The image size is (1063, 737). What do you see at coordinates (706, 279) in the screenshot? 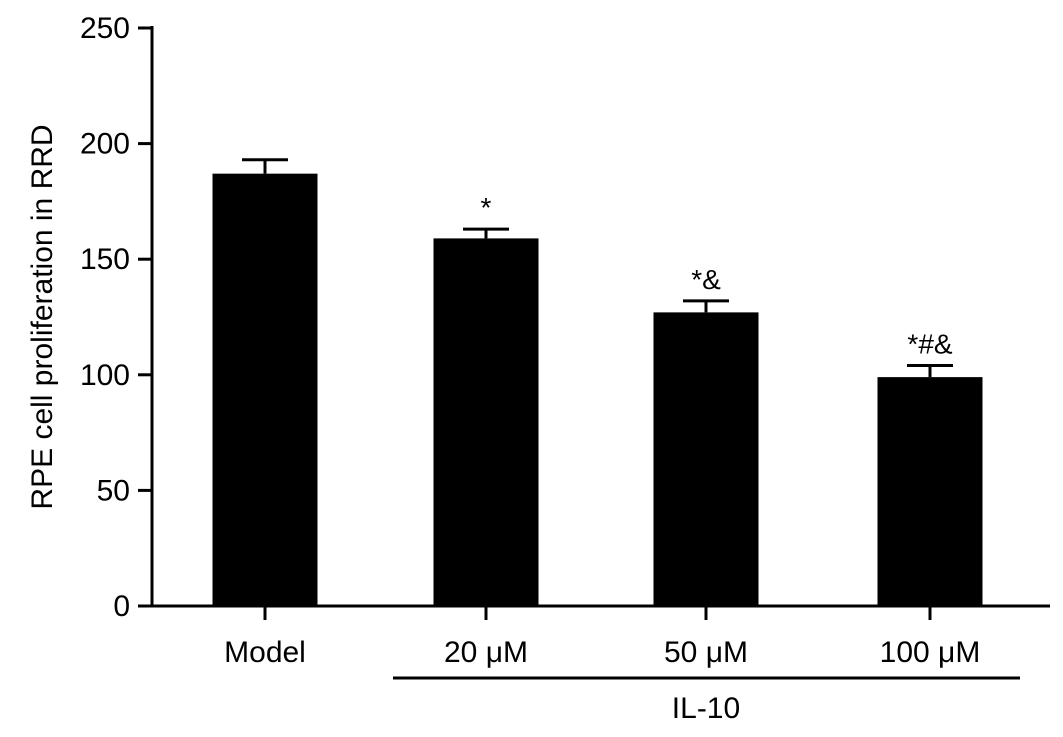
I see `significance-label: *&` at bounding box center [706, 279].